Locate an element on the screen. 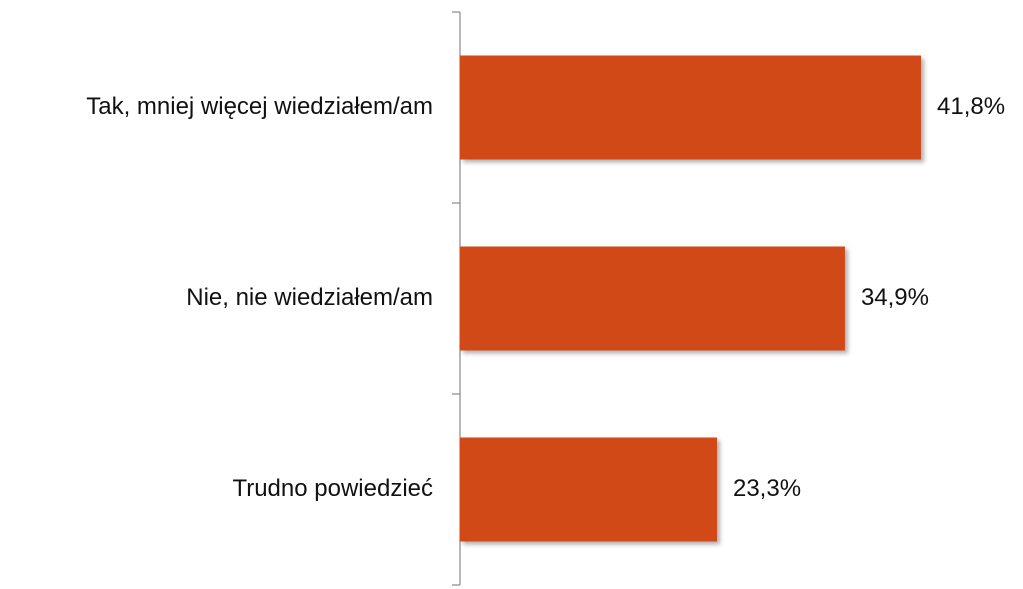  y-tick-label: Nie, nie wiedziałem/am is located at coordinates (309, 297).